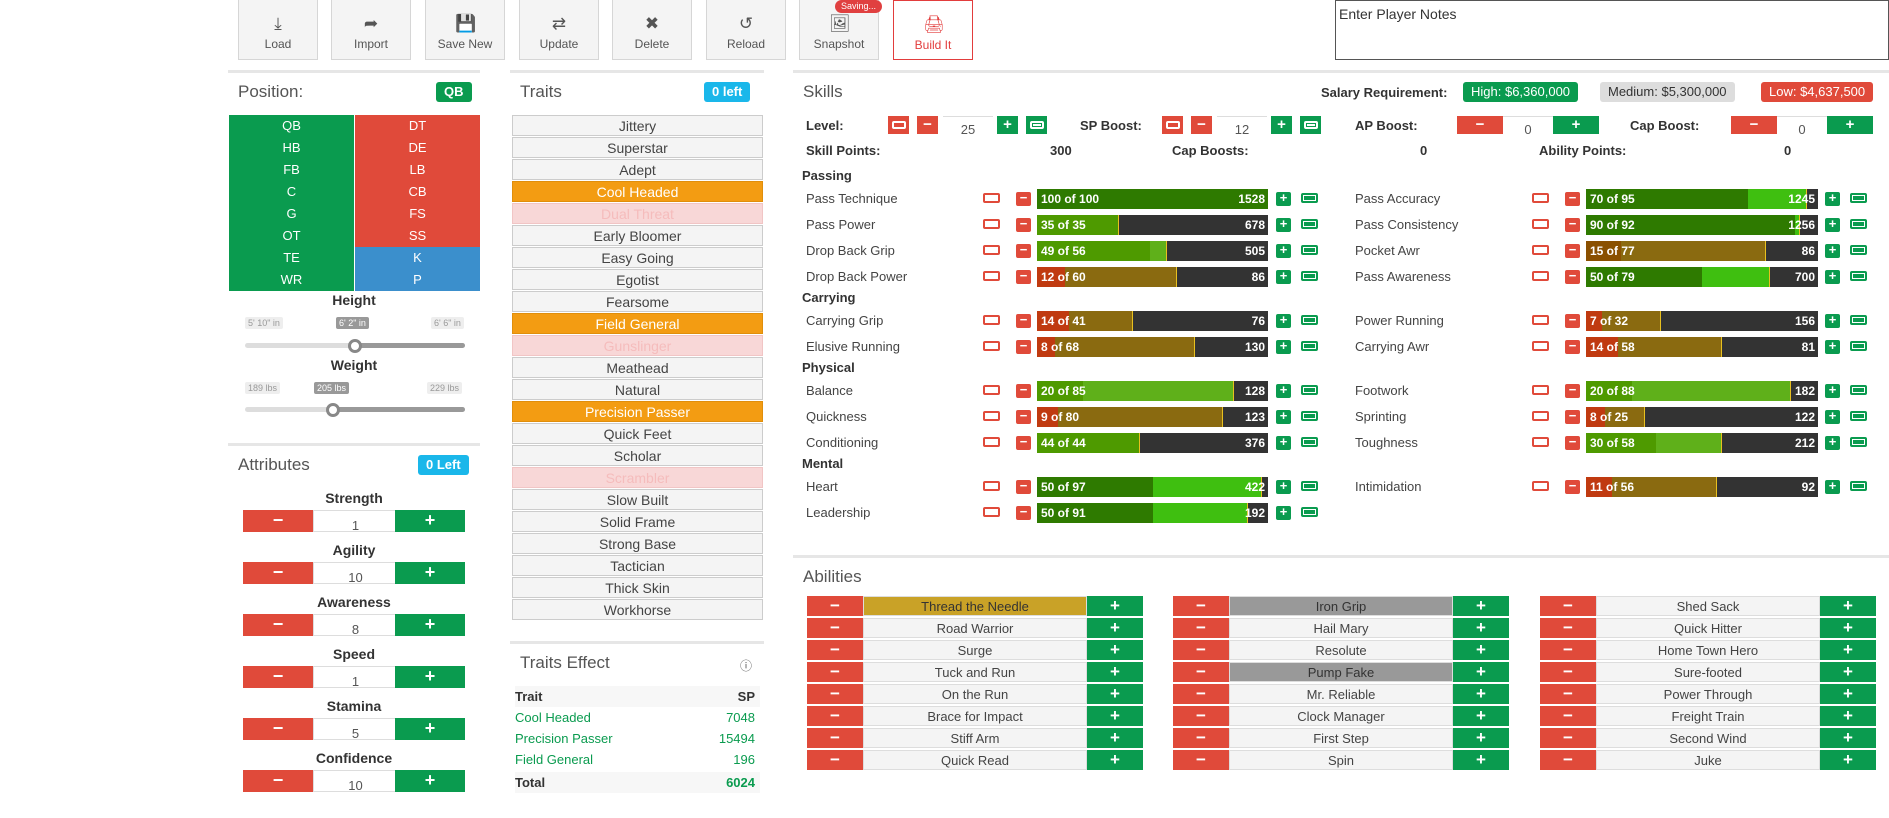 The height and width of the screenshot is (818, 1889). I want to click on sp-boost-minus-button: −, so click(1201, 125).